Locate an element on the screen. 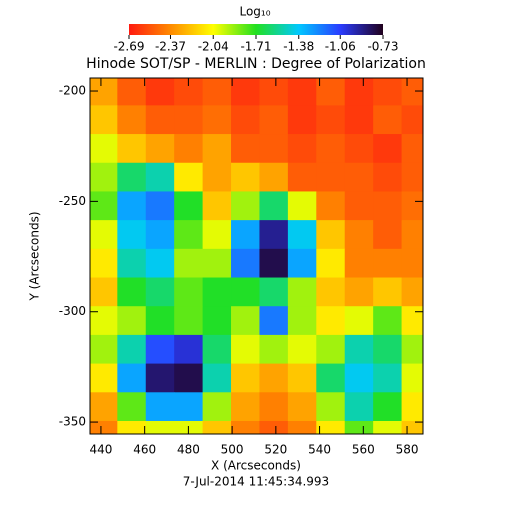  footer-date: 7-Jul-2014 11:45:34.993 is located at coordinates (256, 482).